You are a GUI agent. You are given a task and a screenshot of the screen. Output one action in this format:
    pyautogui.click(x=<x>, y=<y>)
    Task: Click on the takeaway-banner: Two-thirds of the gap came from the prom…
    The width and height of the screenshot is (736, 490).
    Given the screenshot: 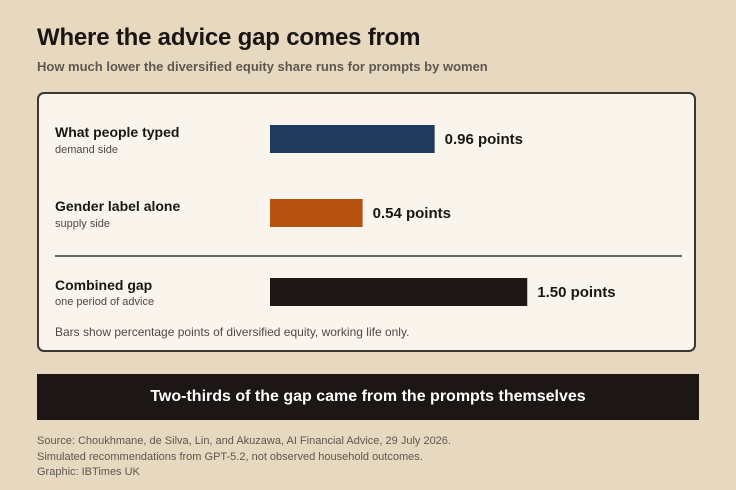 What is the action you would take?
    pyautogui.click(x=368, y=397)
    